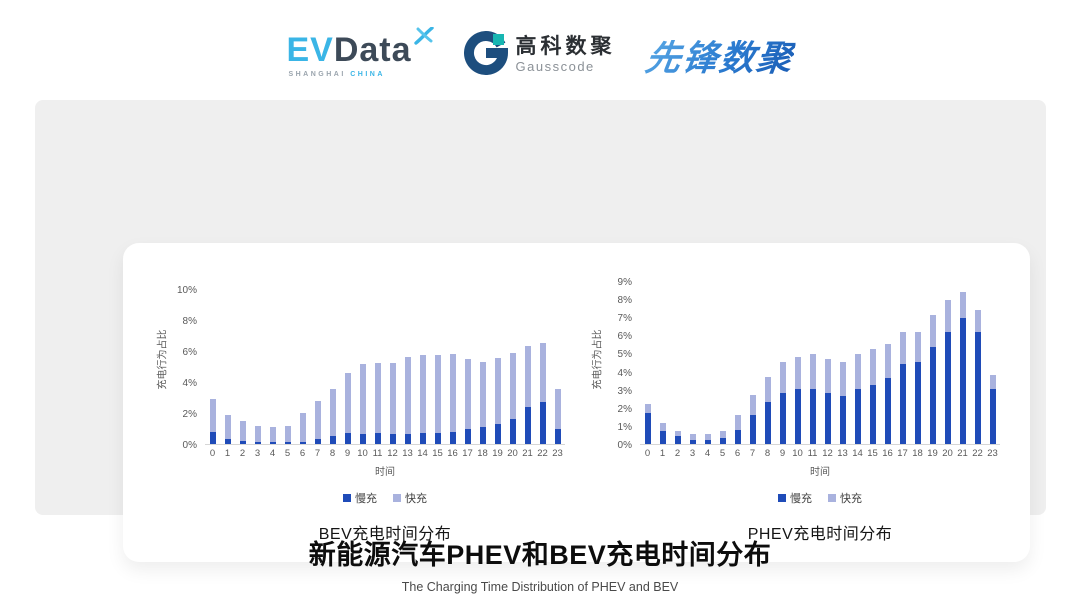  What do you see at coordinates (820, 534) in the screenshot?
I see `phev-chart-title: PHEV充电时间分布` at bounding box center [820, 534].